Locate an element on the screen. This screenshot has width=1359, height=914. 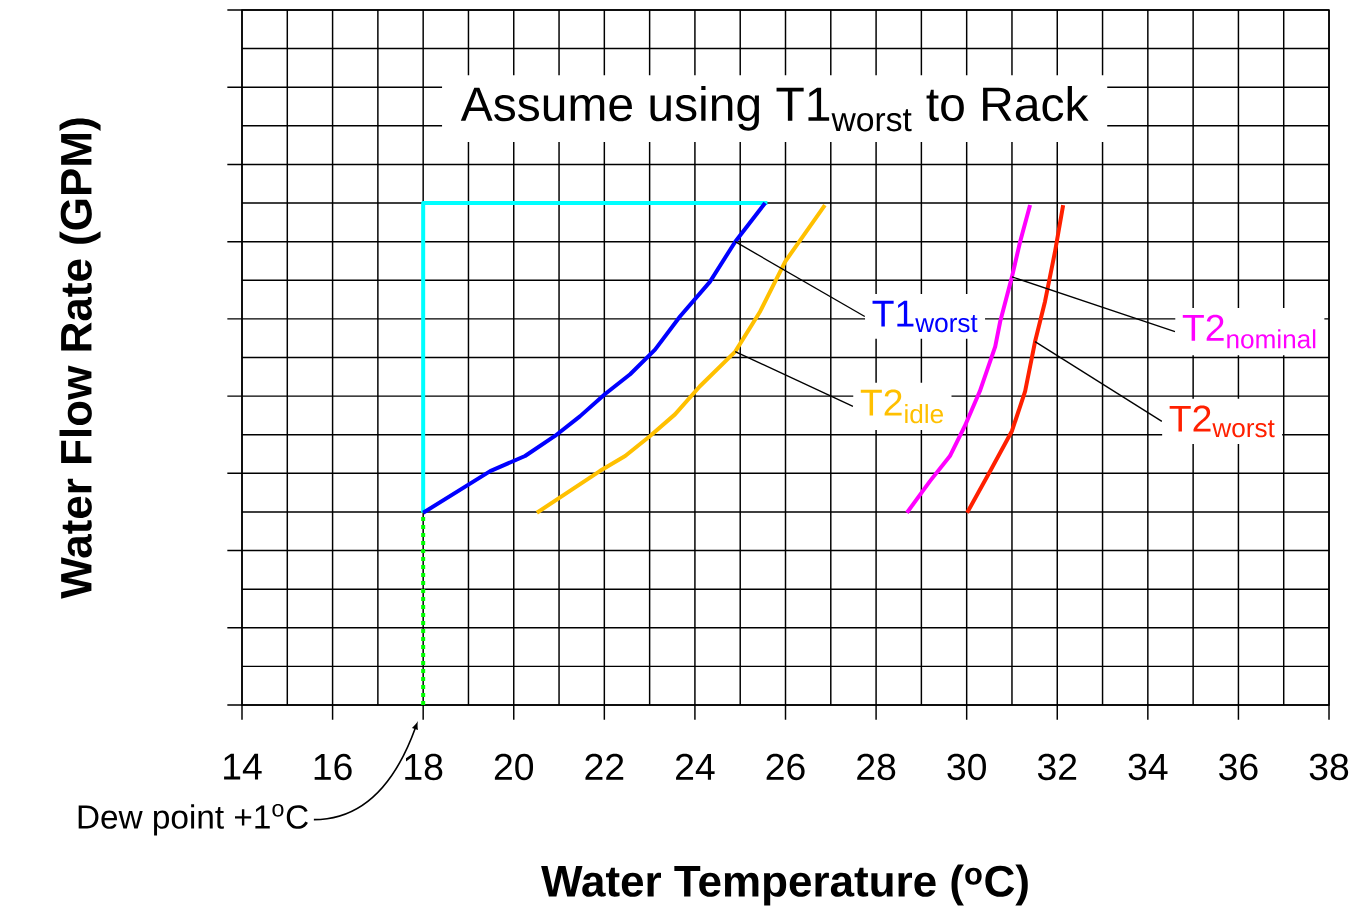
x-tick-label: 16 is located at coordinates (333, 767).